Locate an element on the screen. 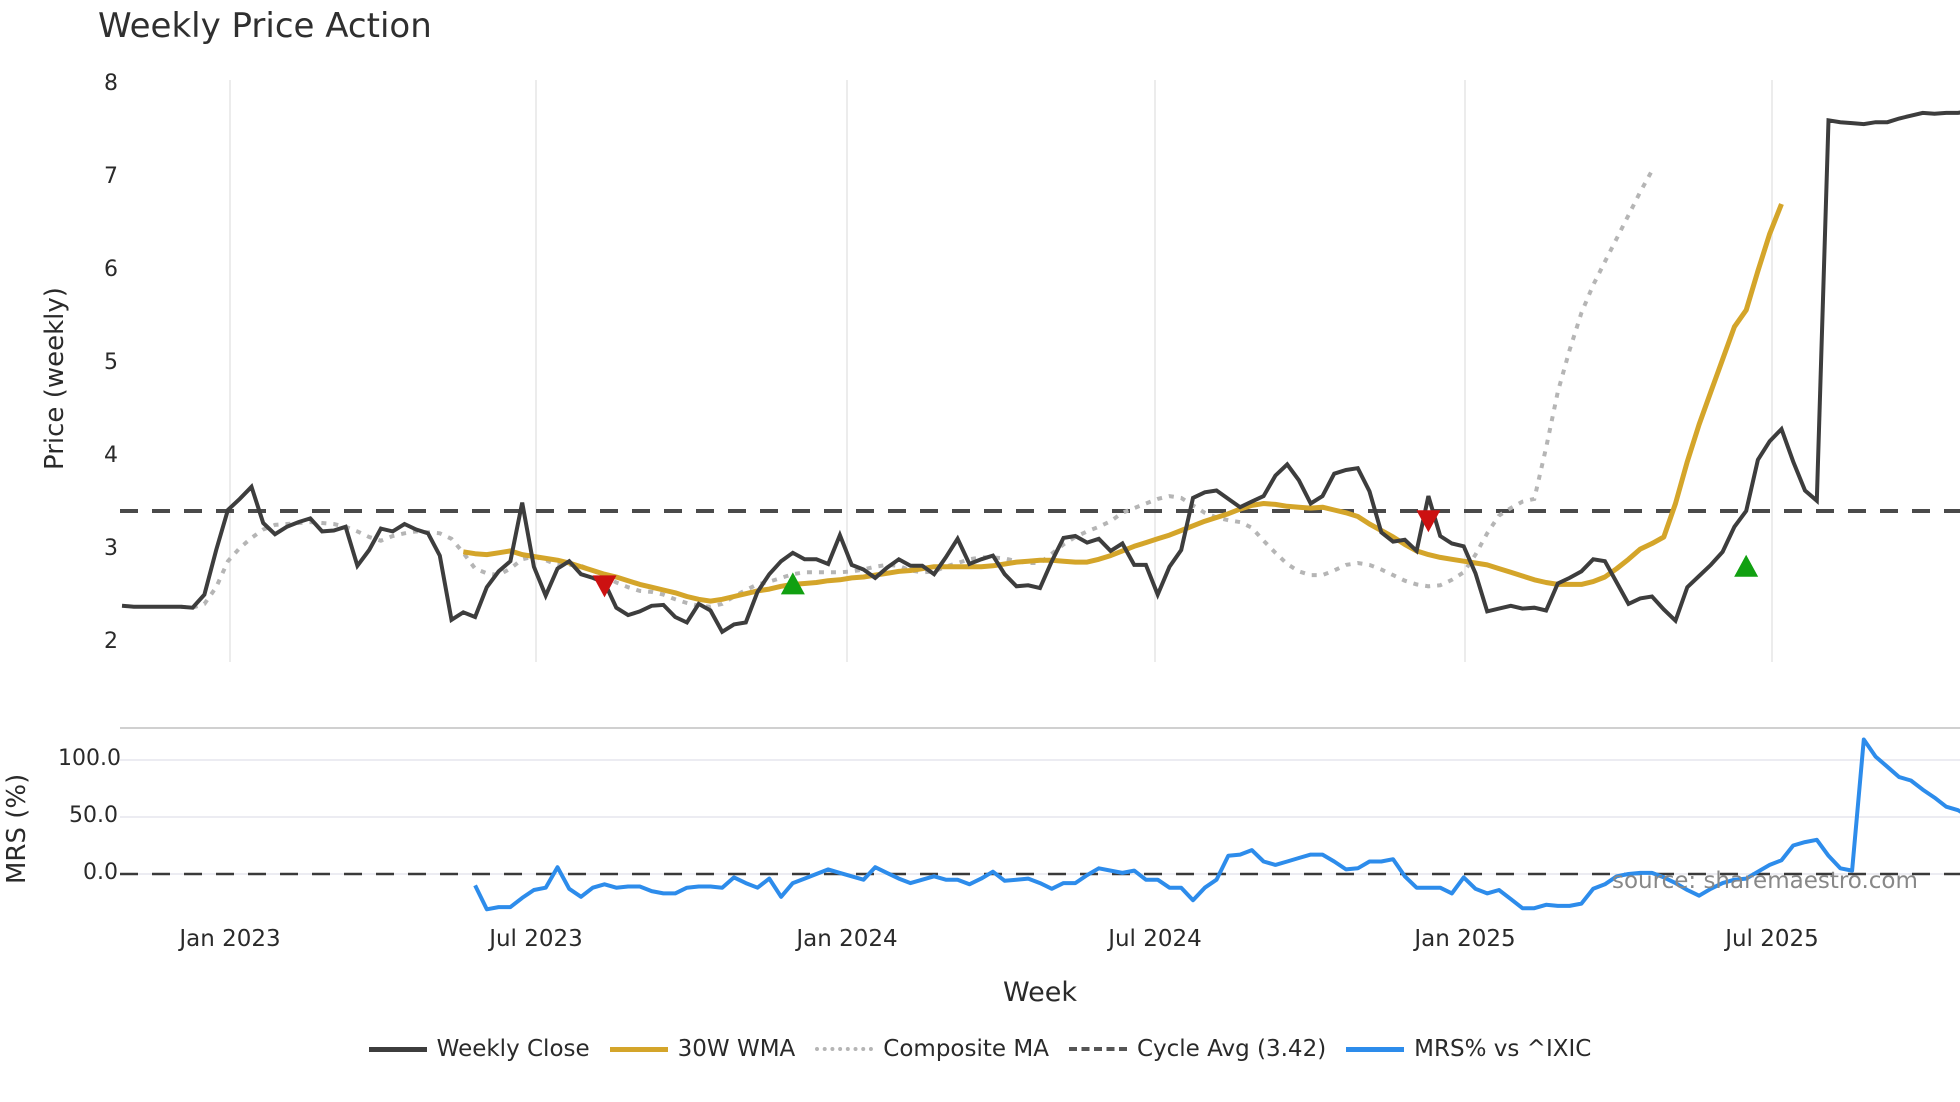 This screenshot has width=1960, height=1102. legend-label: Cycle Avg (3.42) is located at coordinates (1231, 1049).